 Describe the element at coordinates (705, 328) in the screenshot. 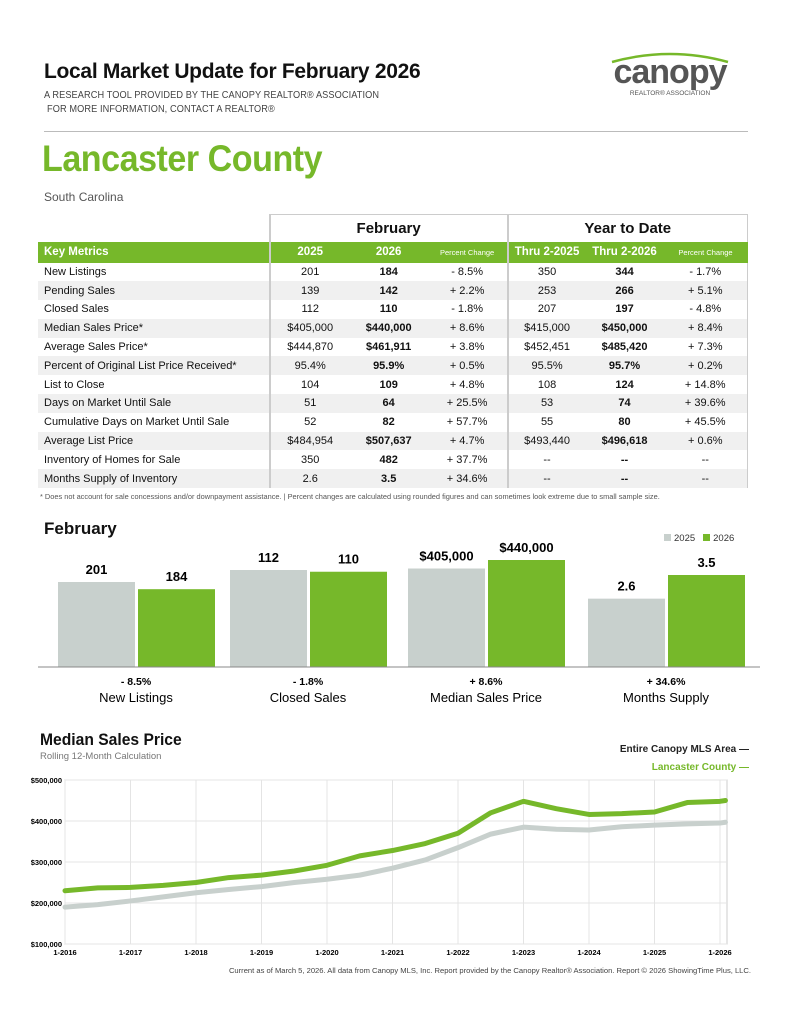

I see `metric-value: + 8.4%` at that location.